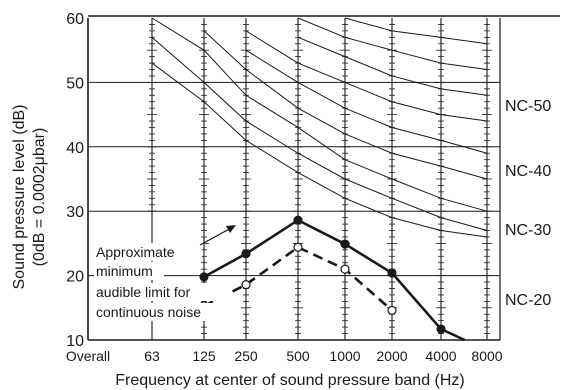 The width and height of the screenshot is (563, 390). I want to click on x-tick-500: 500, so click(298, 356).